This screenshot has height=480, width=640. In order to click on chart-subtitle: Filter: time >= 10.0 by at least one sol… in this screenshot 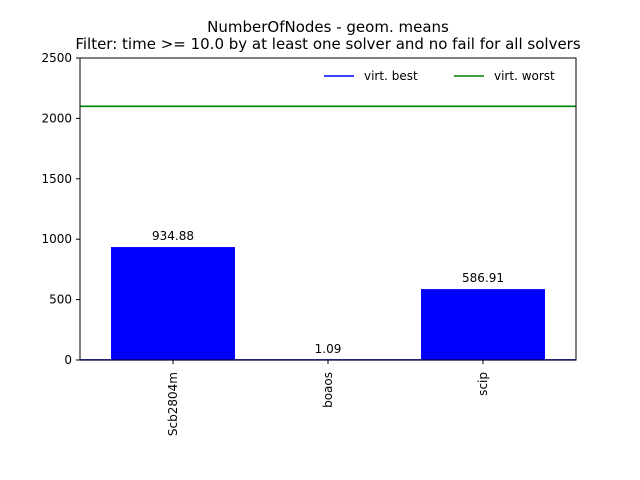, I will do `click(328, 44)`.